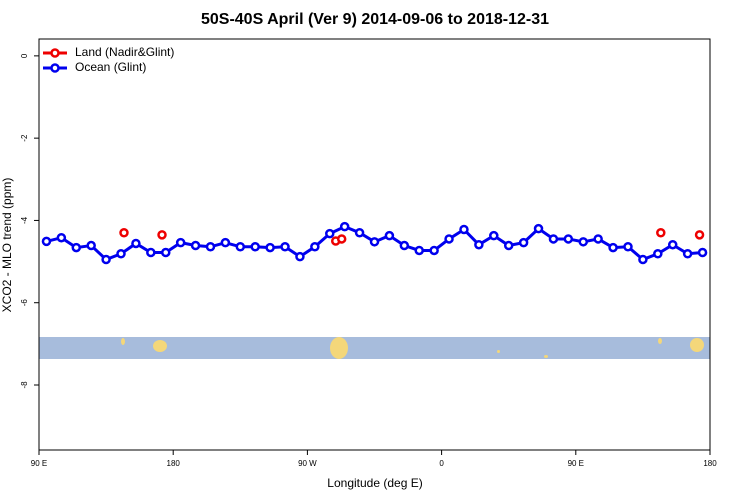 The image size is (750, 500). What do you see at coordinates (24, 55) in the screenshot?
I see `y-tick-label: 0` at bounding box center [24, 55].